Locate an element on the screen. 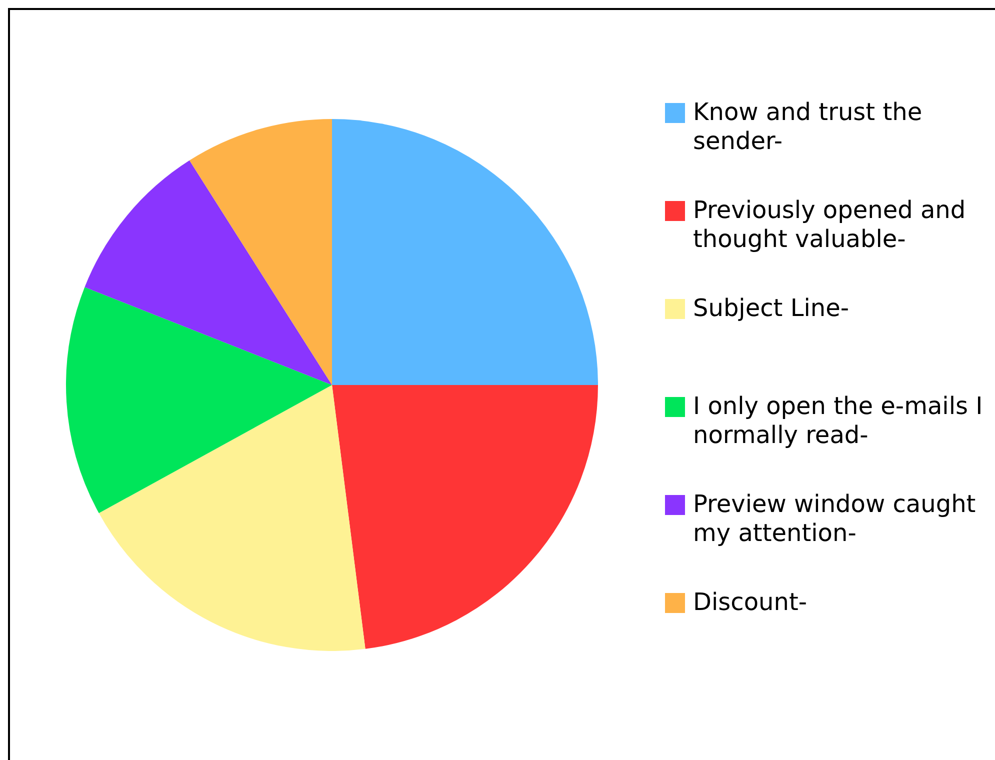 Image resolution: width=995 pixels, height=760 pixels. legend-label: I only open the e-mails I normally read- is located at coordinates (838, 420).